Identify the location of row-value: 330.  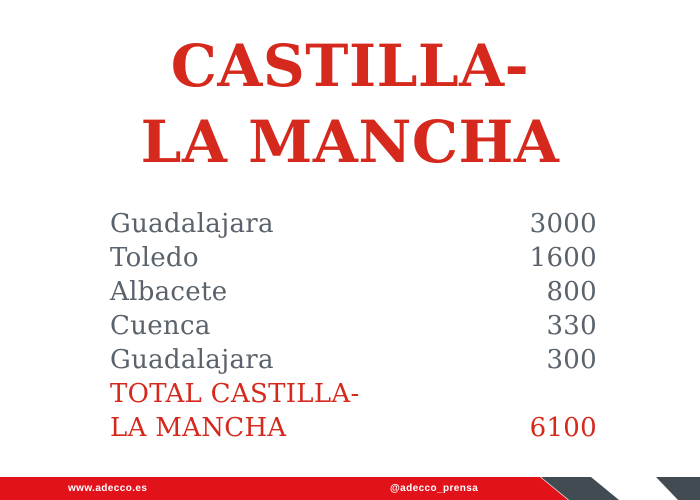
(571, 326).